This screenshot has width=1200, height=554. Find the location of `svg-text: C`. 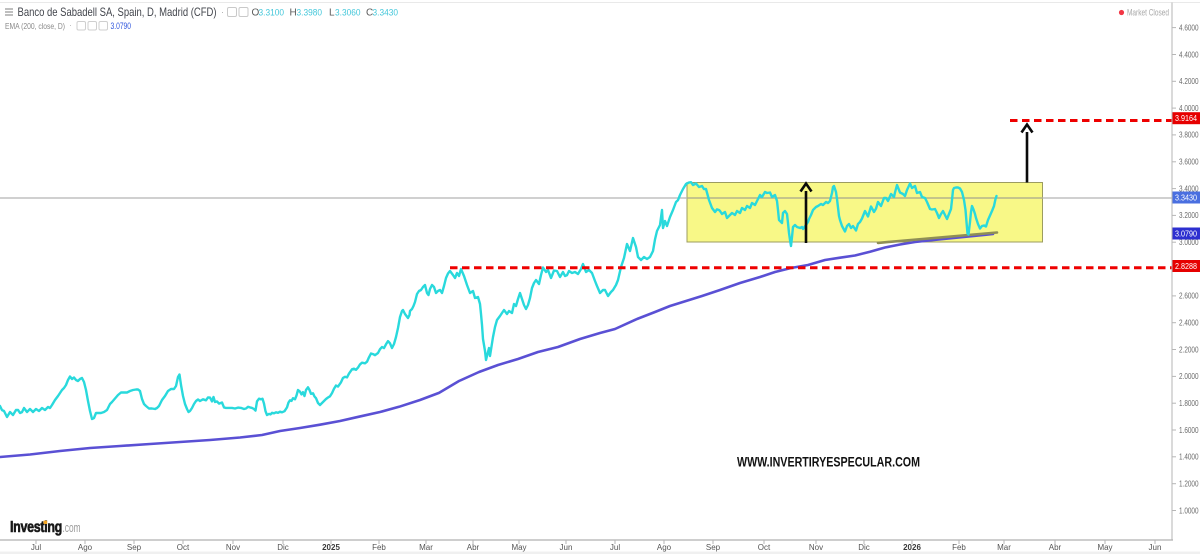

svg-text: C is located at coordinates (369, 13).